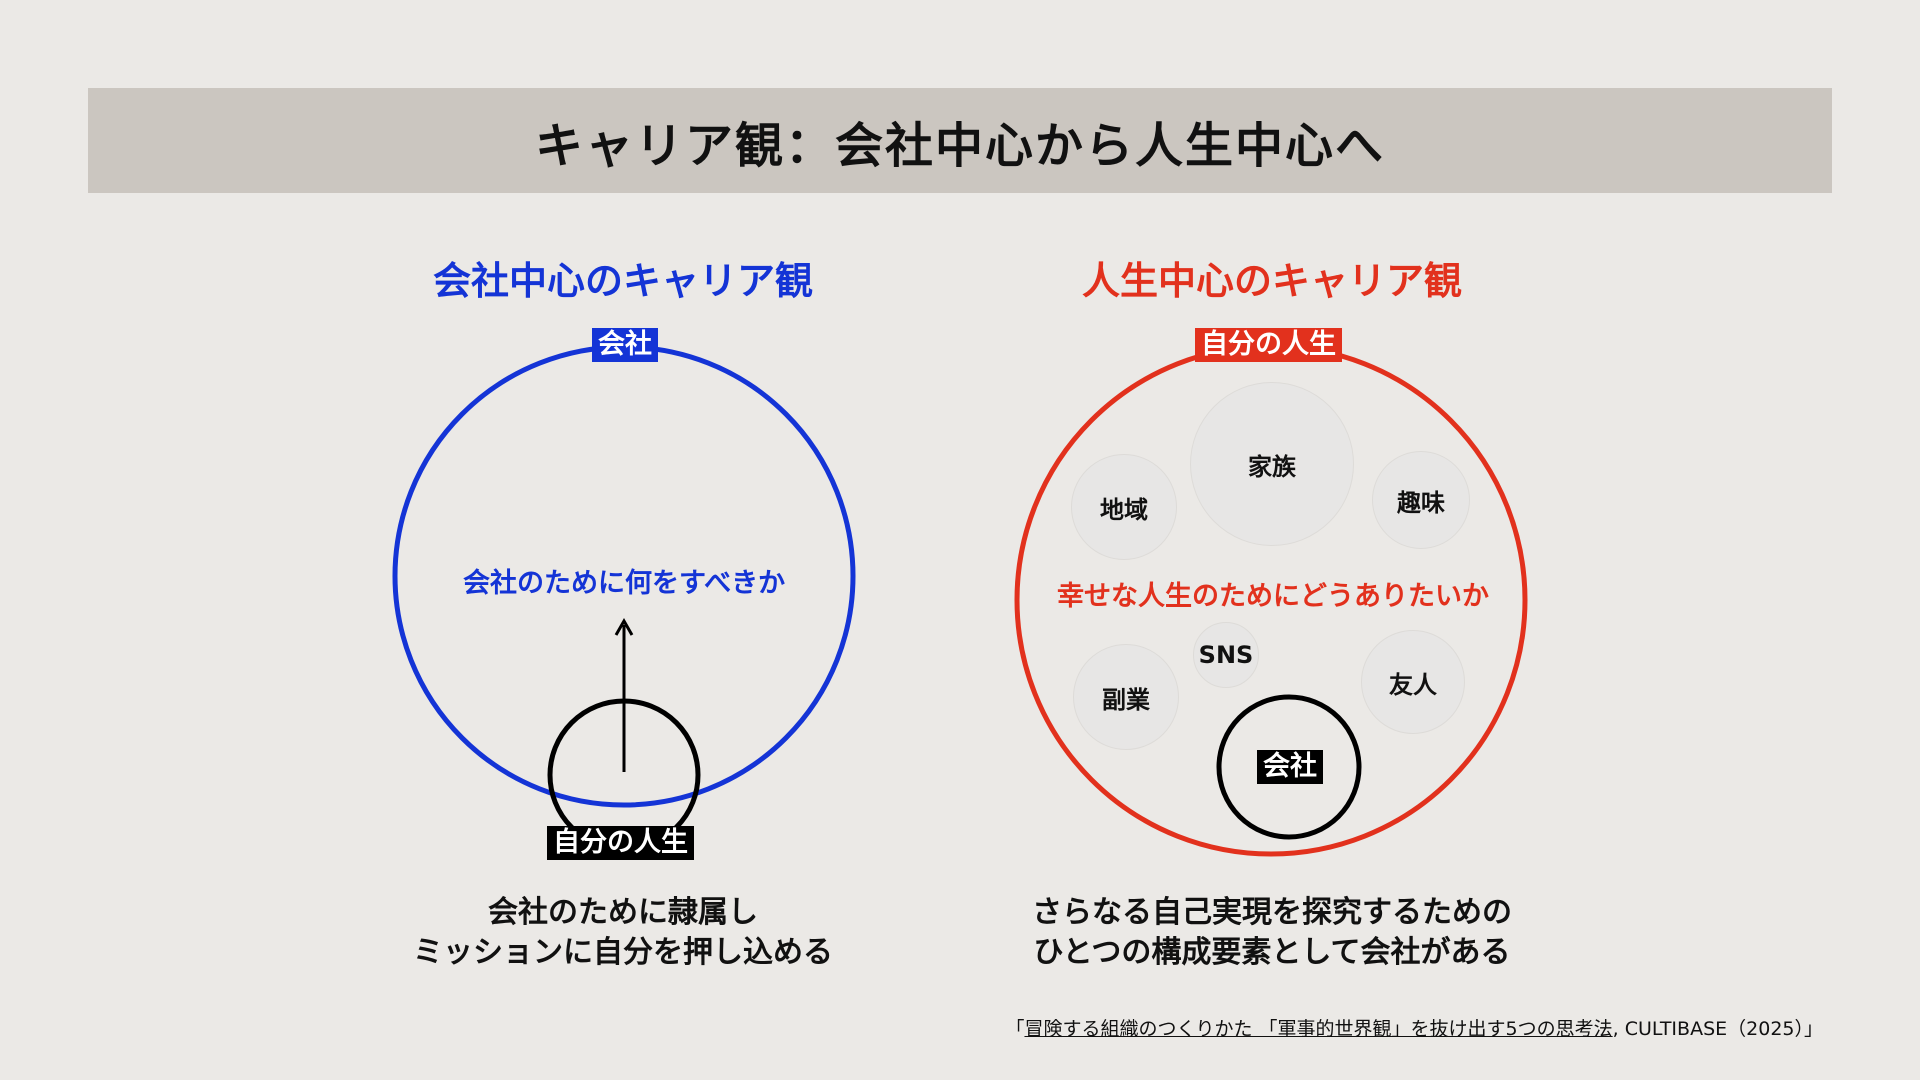  Describe the element at coordinates (1421, 500) in the screenshot. I see `bubble-hobby: 趣味` at that location.